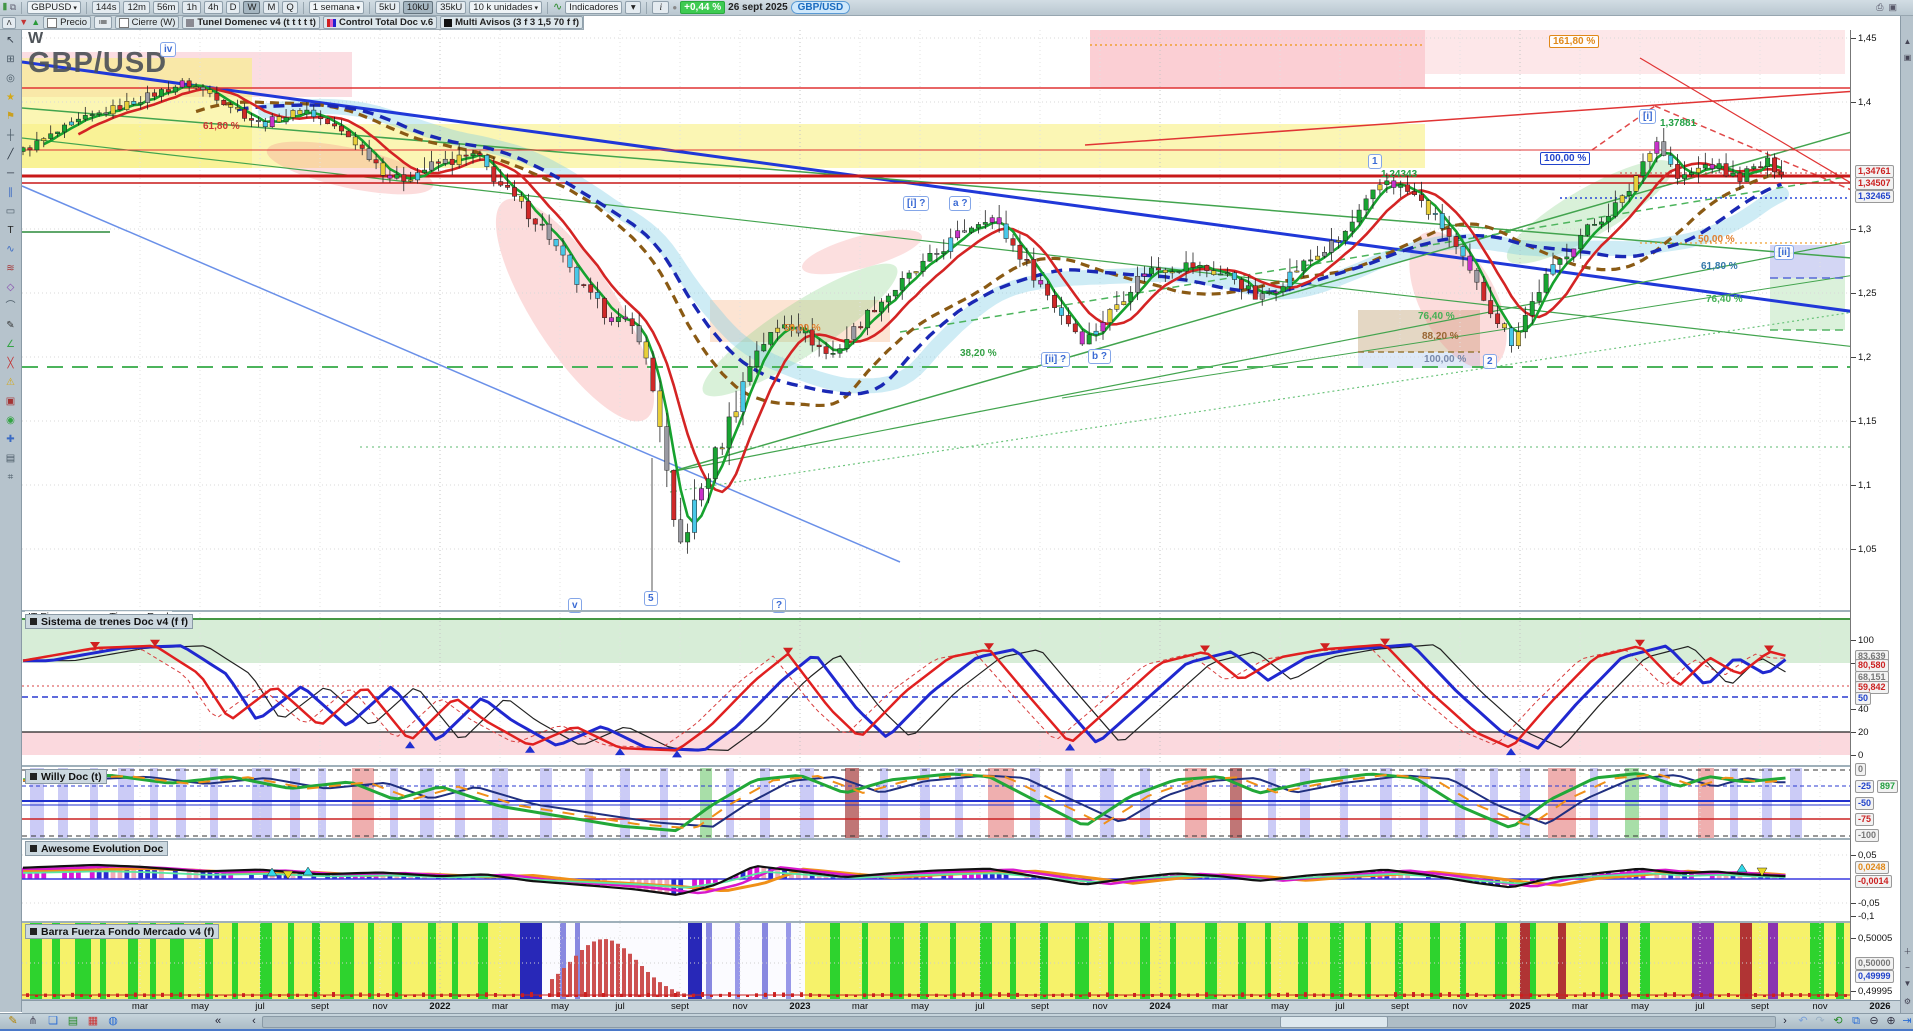 The width and height of the screenshot is (1913, 1031). What do you see at coordinates (1892, 7) in the screenshot?
I see `layout-icon: ▣` at bounding box center [1892, 7].